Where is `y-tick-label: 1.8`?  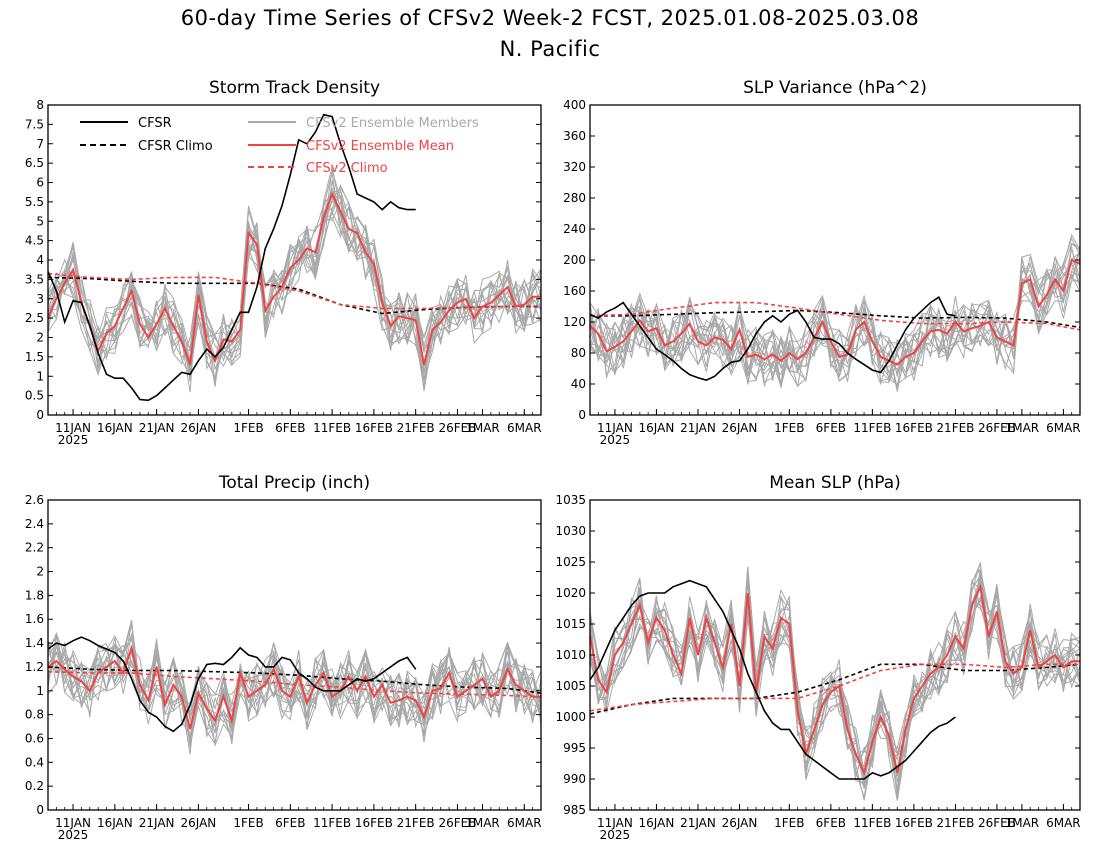 y-tick-label: 1.8 is located at coordinates (34, 595).